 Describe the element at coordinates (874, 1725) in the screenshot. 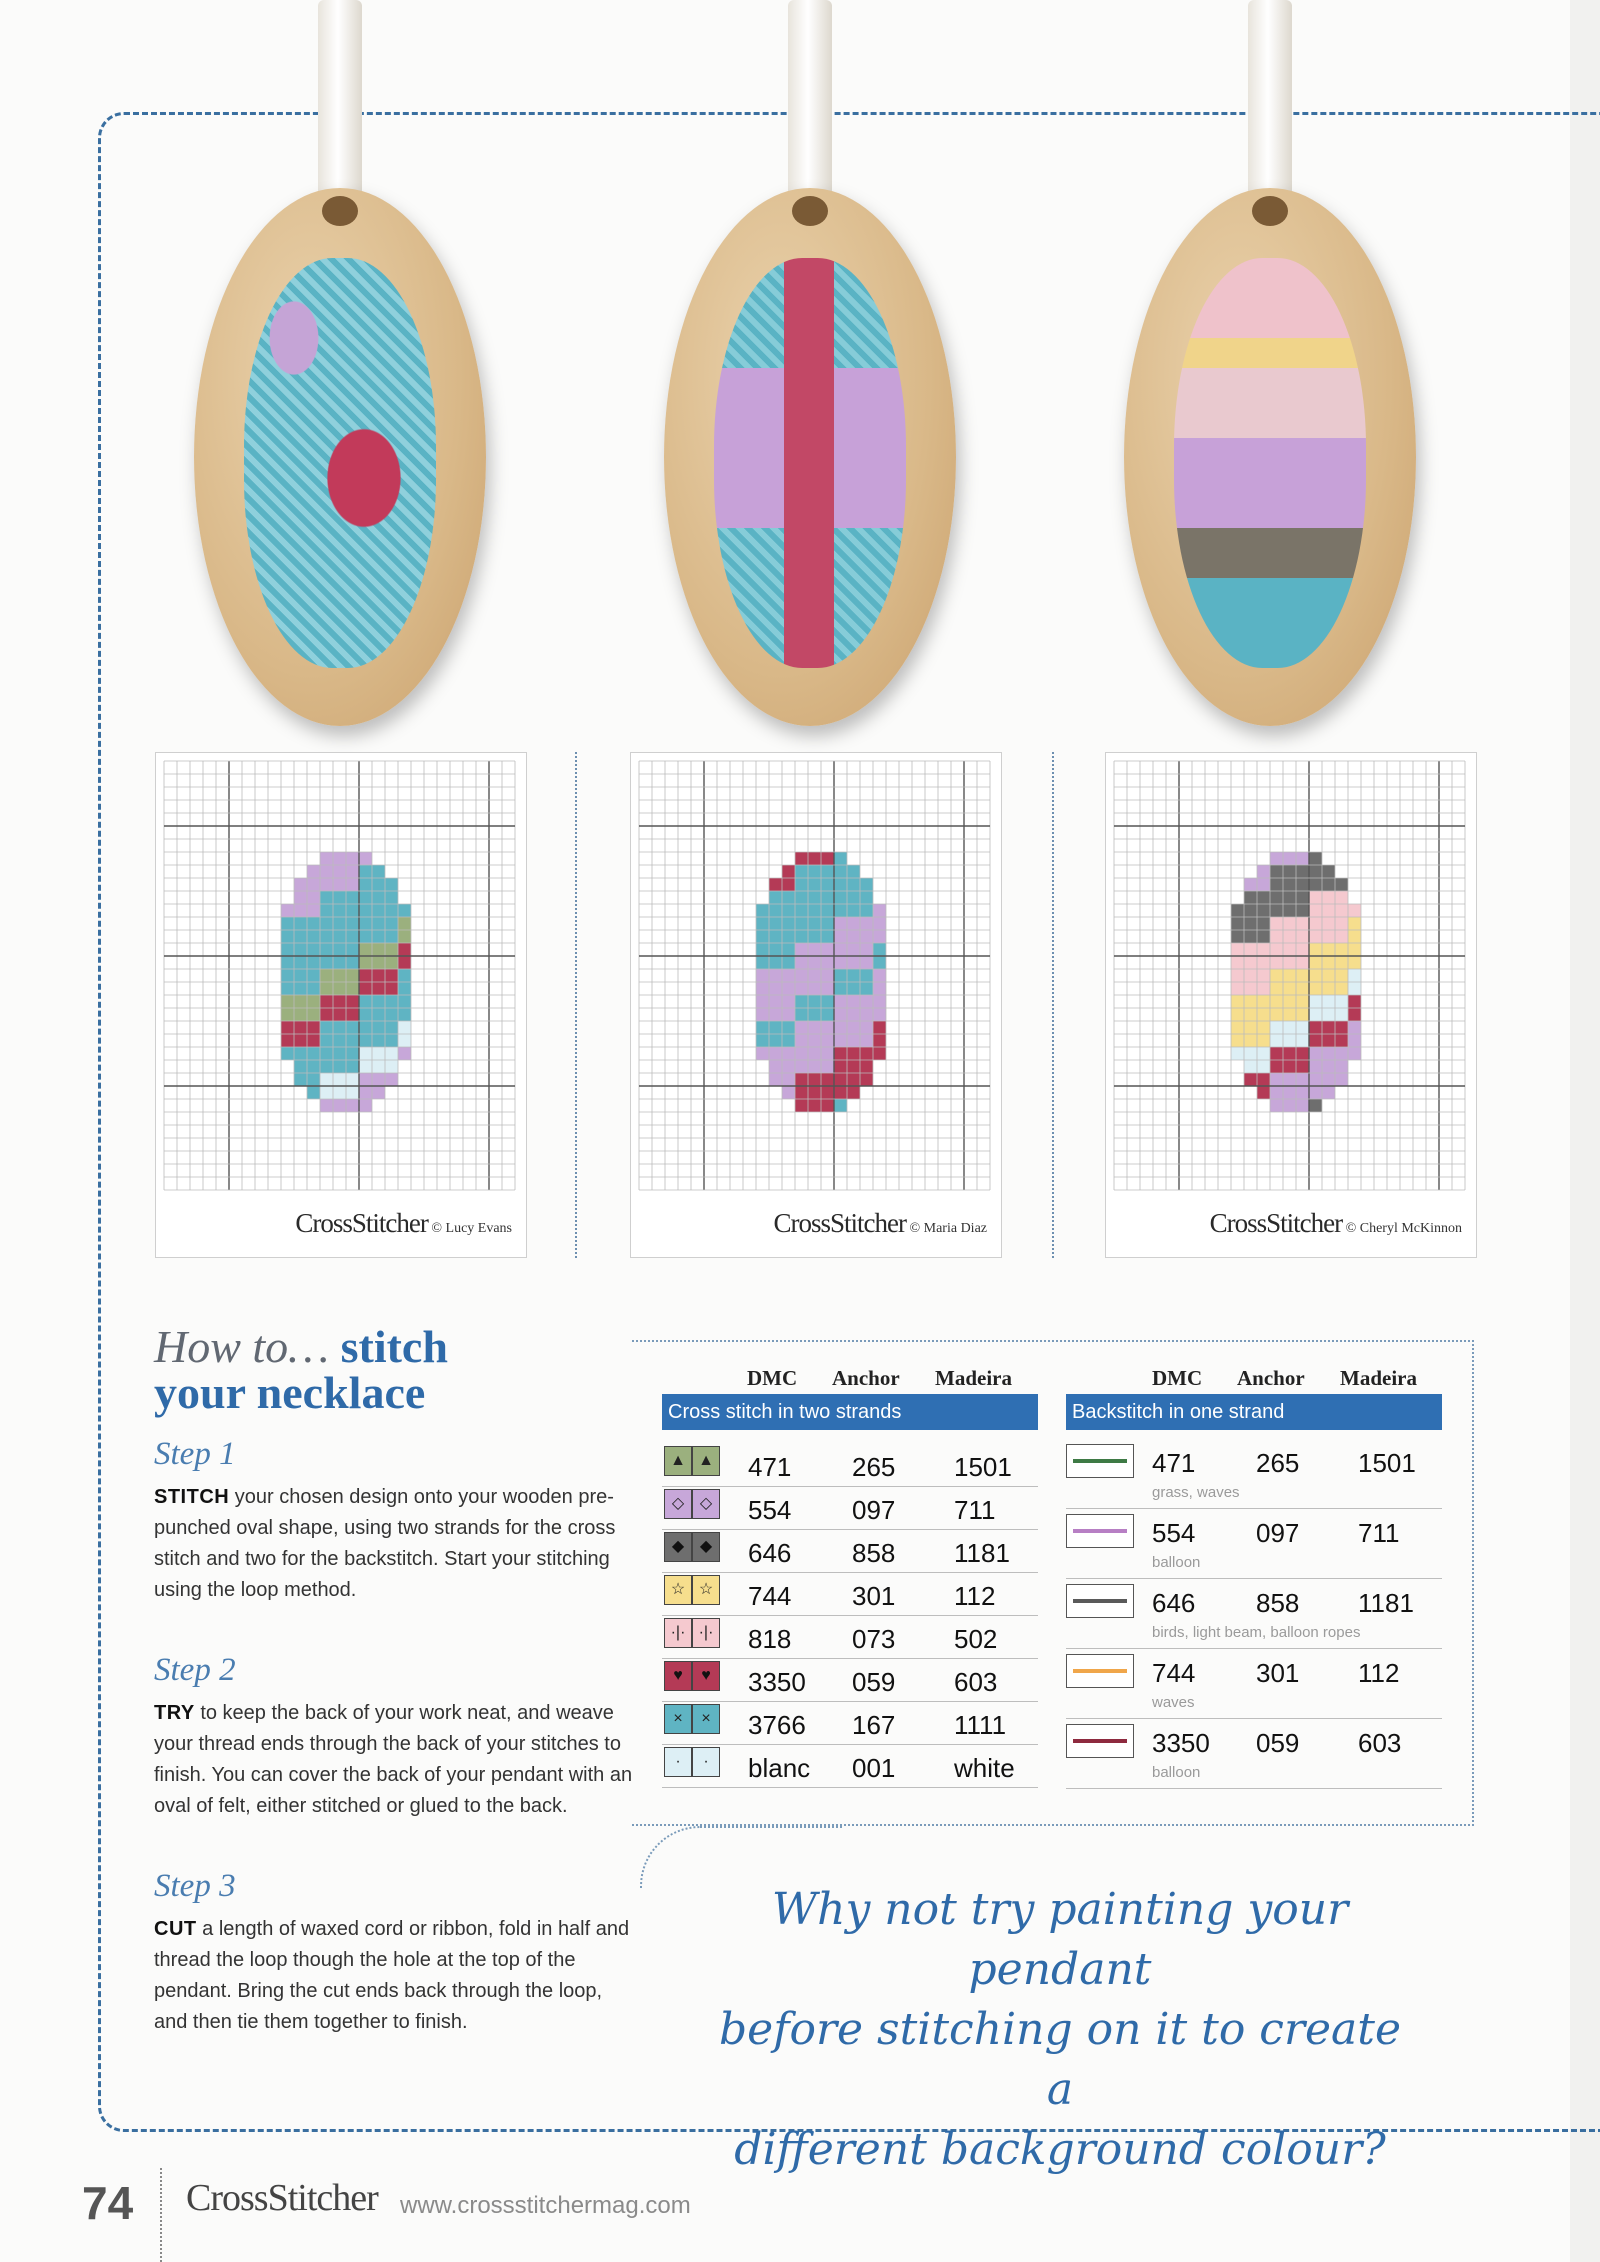

I see `key-anchor: 167` at that location.